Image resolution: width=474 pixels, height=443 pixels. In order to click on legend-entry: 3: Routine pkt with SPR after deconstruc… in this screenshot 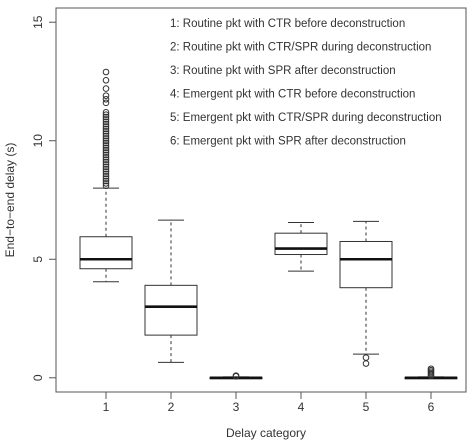, I will do `click(283, 71)`.